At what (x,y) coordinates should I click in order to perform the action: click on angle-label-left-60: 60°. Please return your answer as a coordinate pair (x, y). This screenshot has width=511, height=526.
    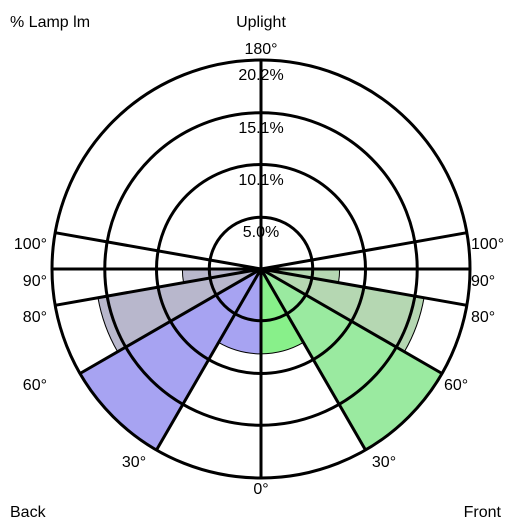
    Looking at the image, I should click on (35, 385).